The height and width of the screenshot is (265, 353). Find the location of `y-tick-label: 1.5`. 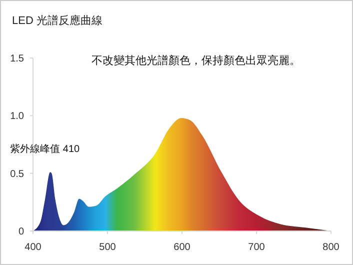

y-tick-label: 1.5 is located at coordinates (17, 59).